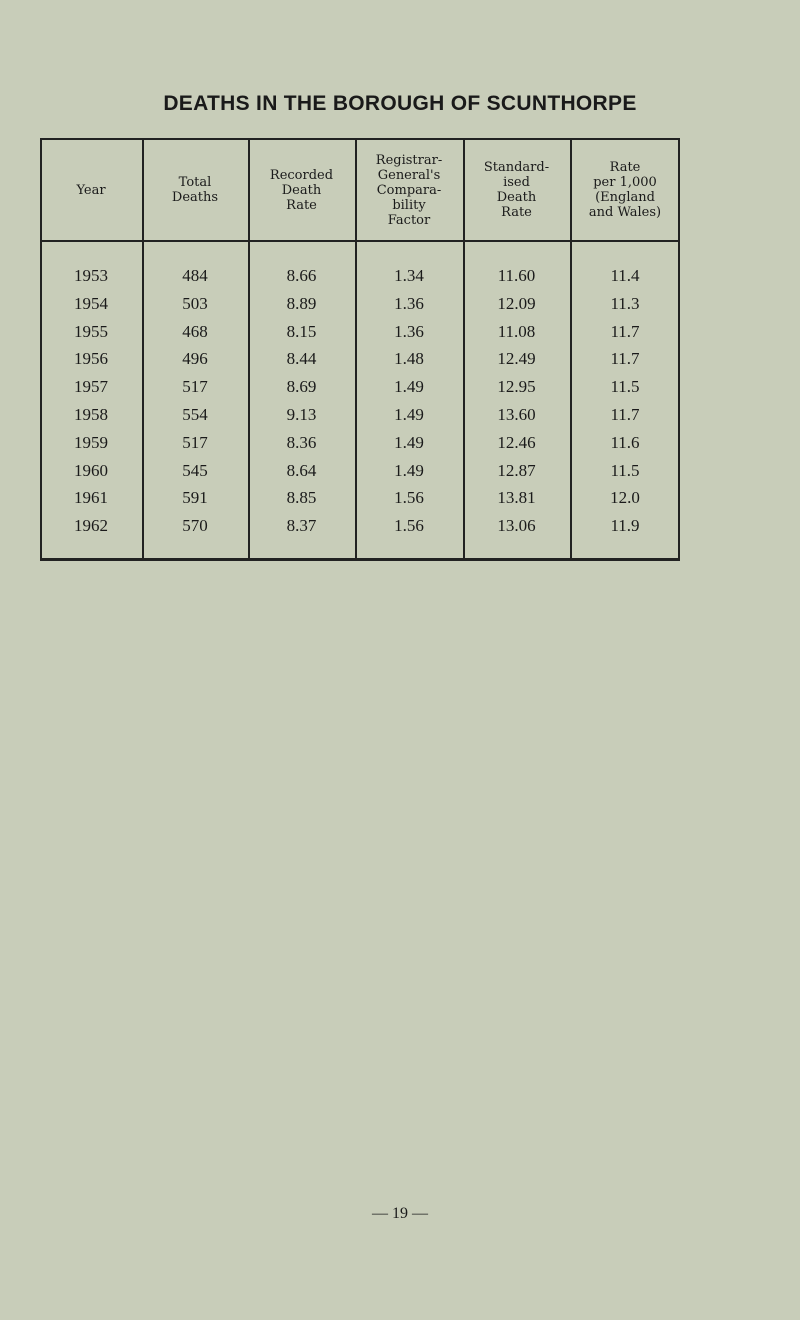  What do you see at coordinates (301, 275) in the screenshot?
I see `cell-recorded-death-rate: 8.66` at bounding box center [301, 275].